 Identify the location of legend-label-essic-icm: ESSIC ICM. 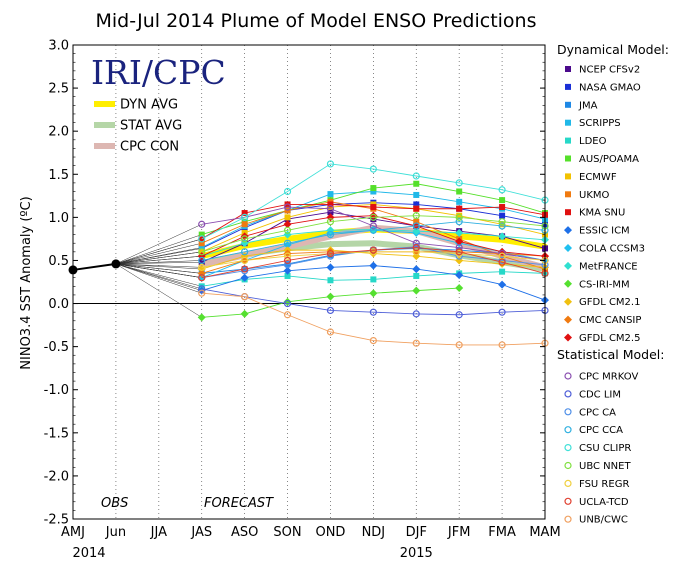
(604, 231).